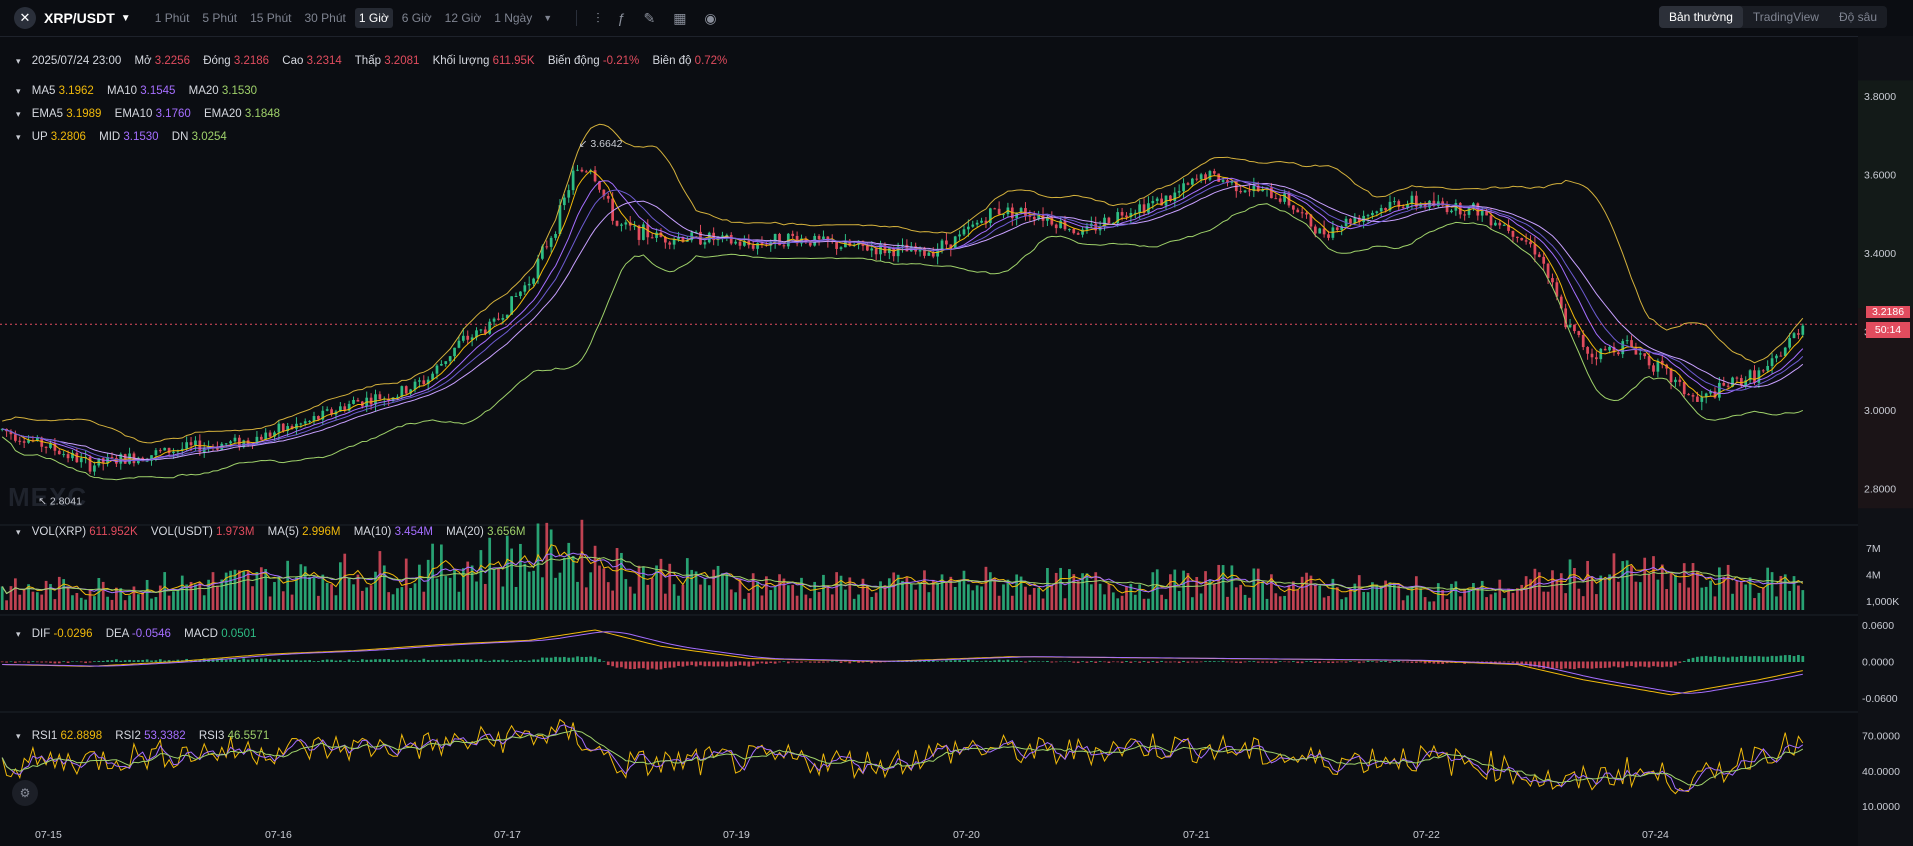 The height and width of the screenshot is (846, 1913). I want to click on draw-pencil-icon: ✎, so click(649, 17).